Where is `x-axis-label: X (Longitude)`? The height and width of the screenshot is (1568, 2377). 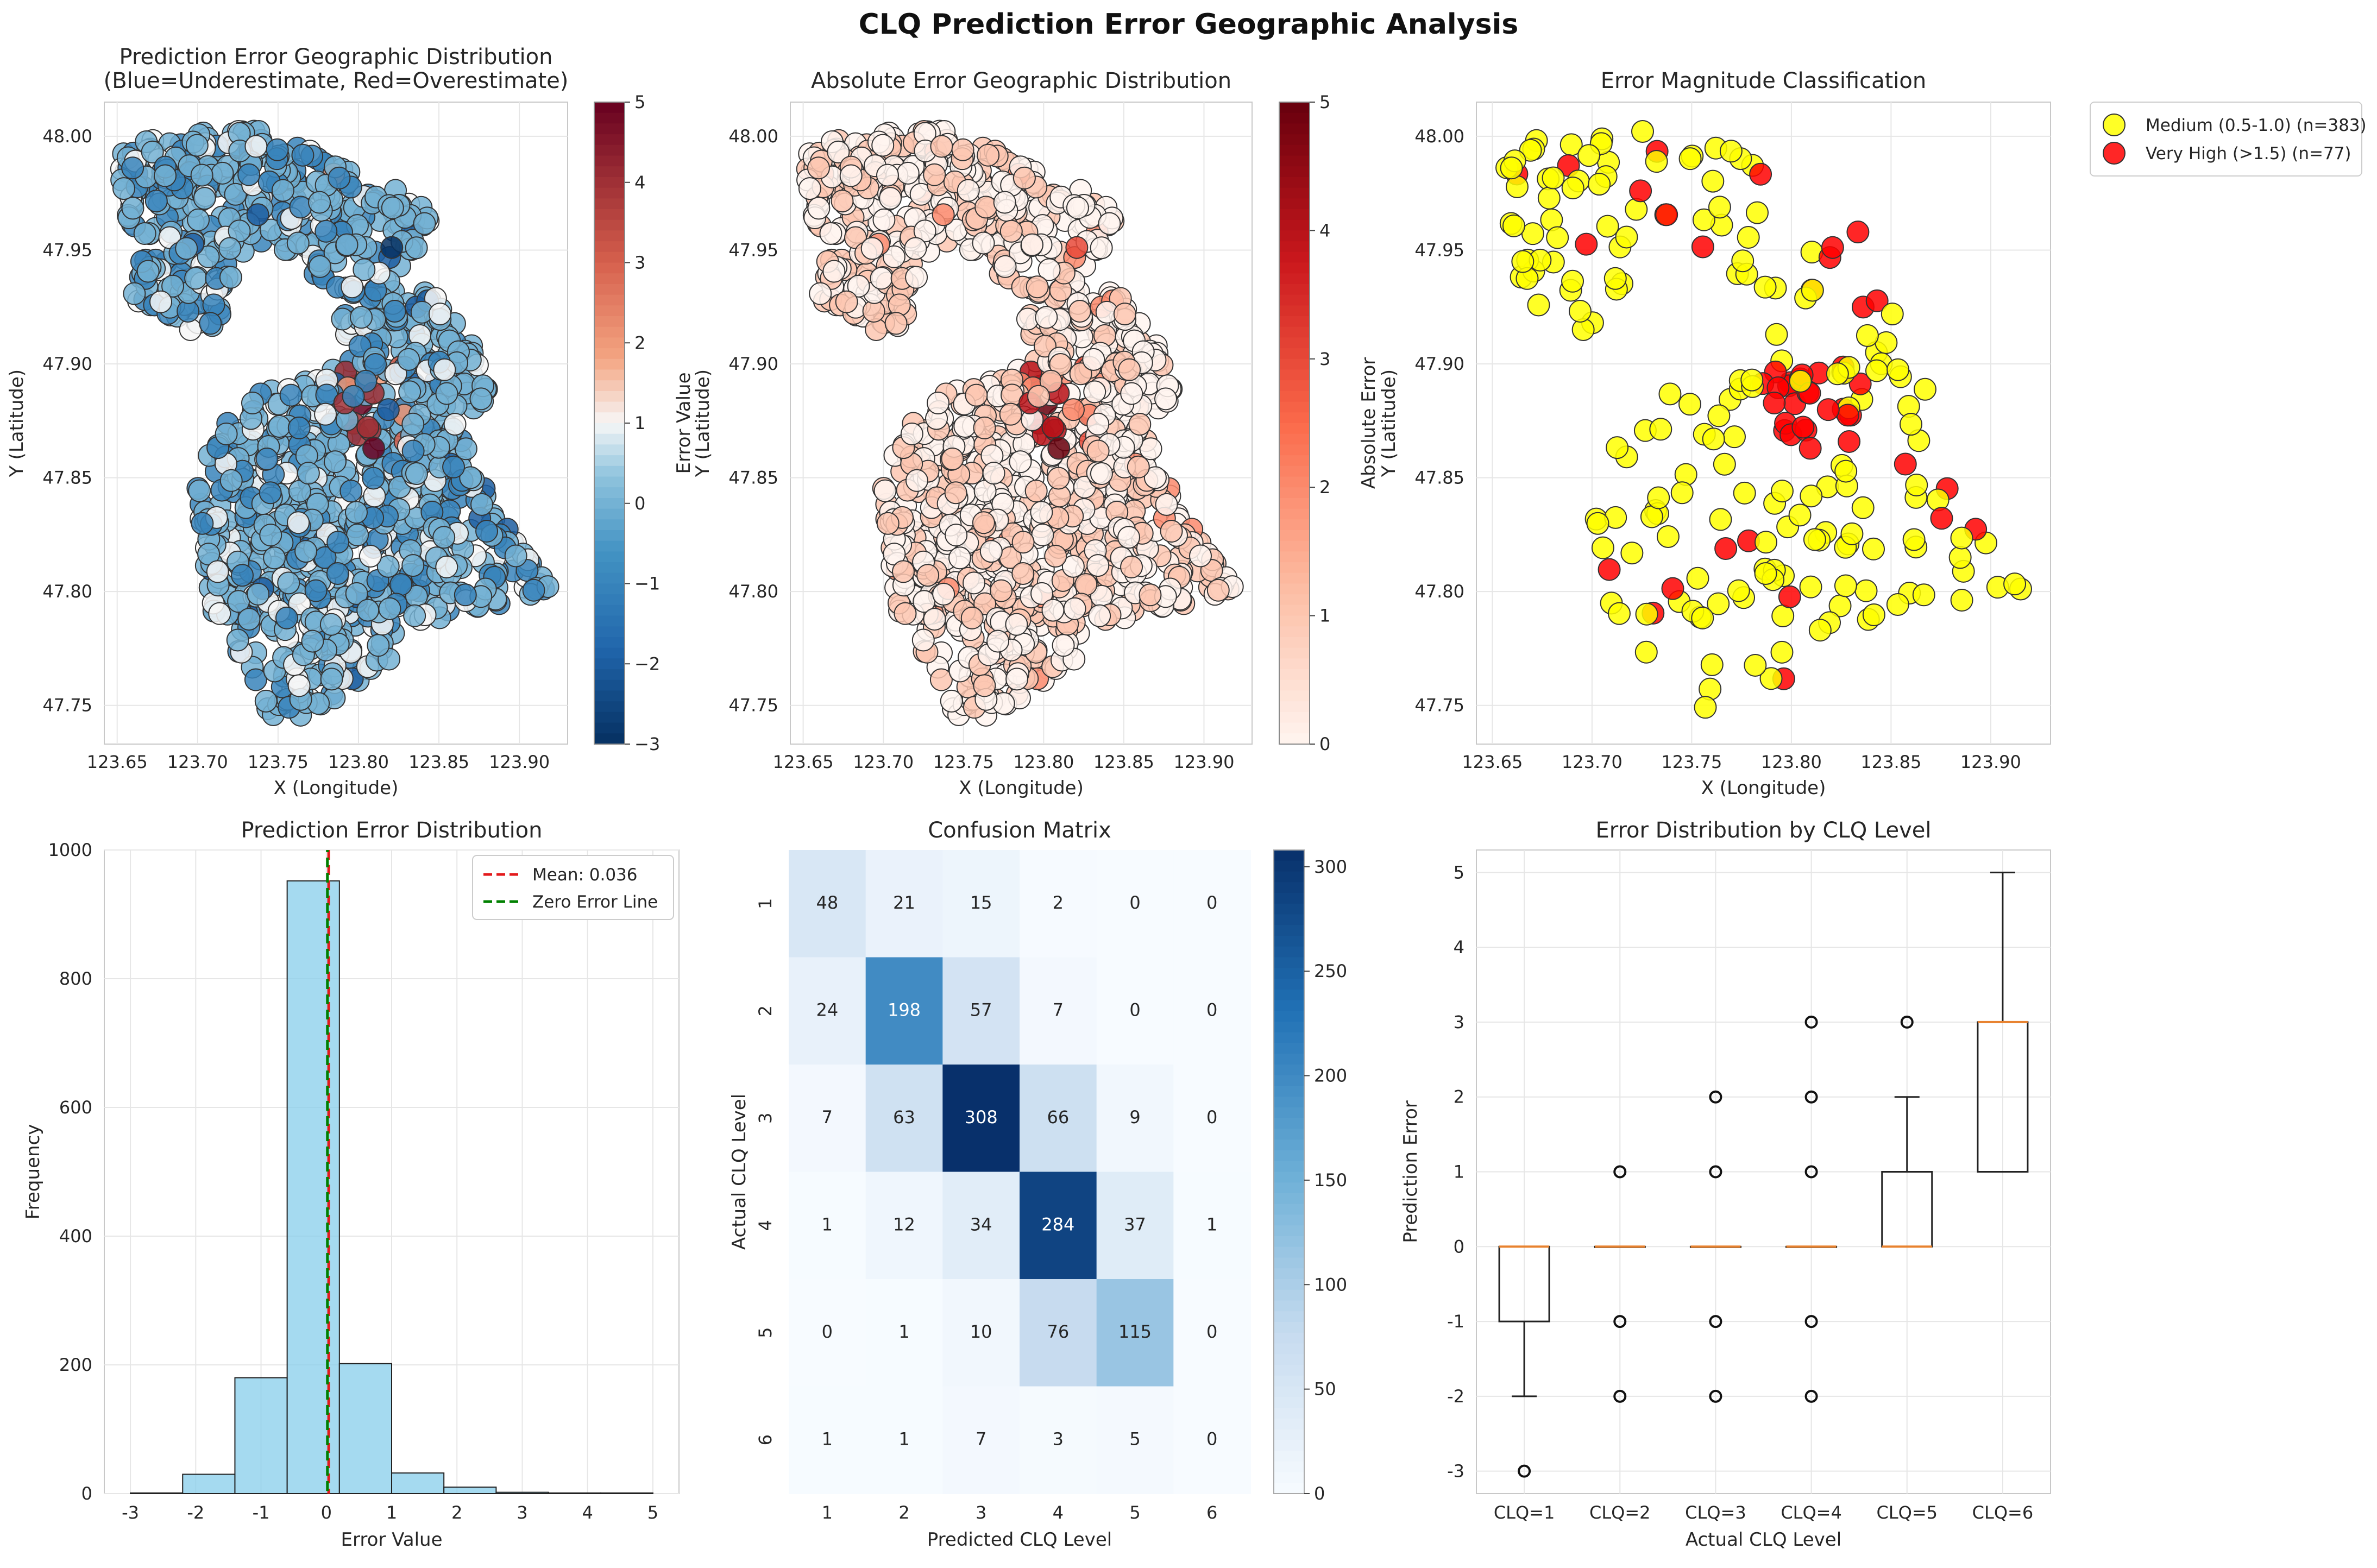 x-axis-label: X (Longitude) is located at coordinates (1763, 788).